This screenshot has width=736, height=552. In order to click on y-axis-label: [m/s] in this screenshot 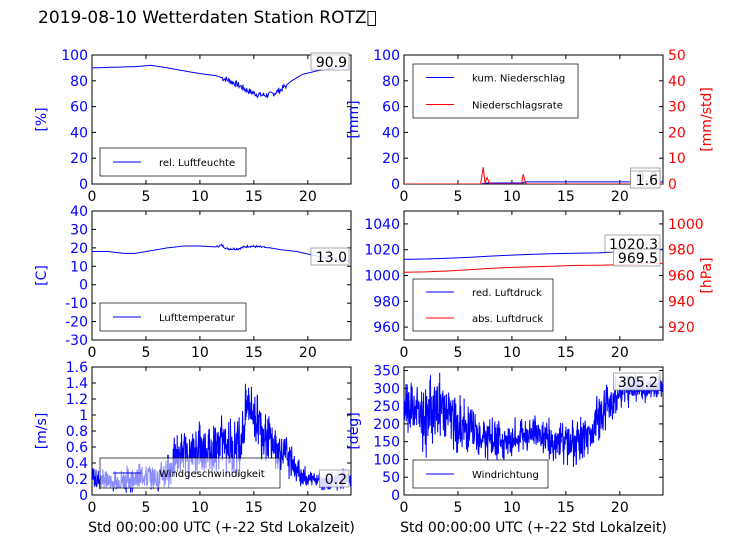, I will do `click(42, 431)`.